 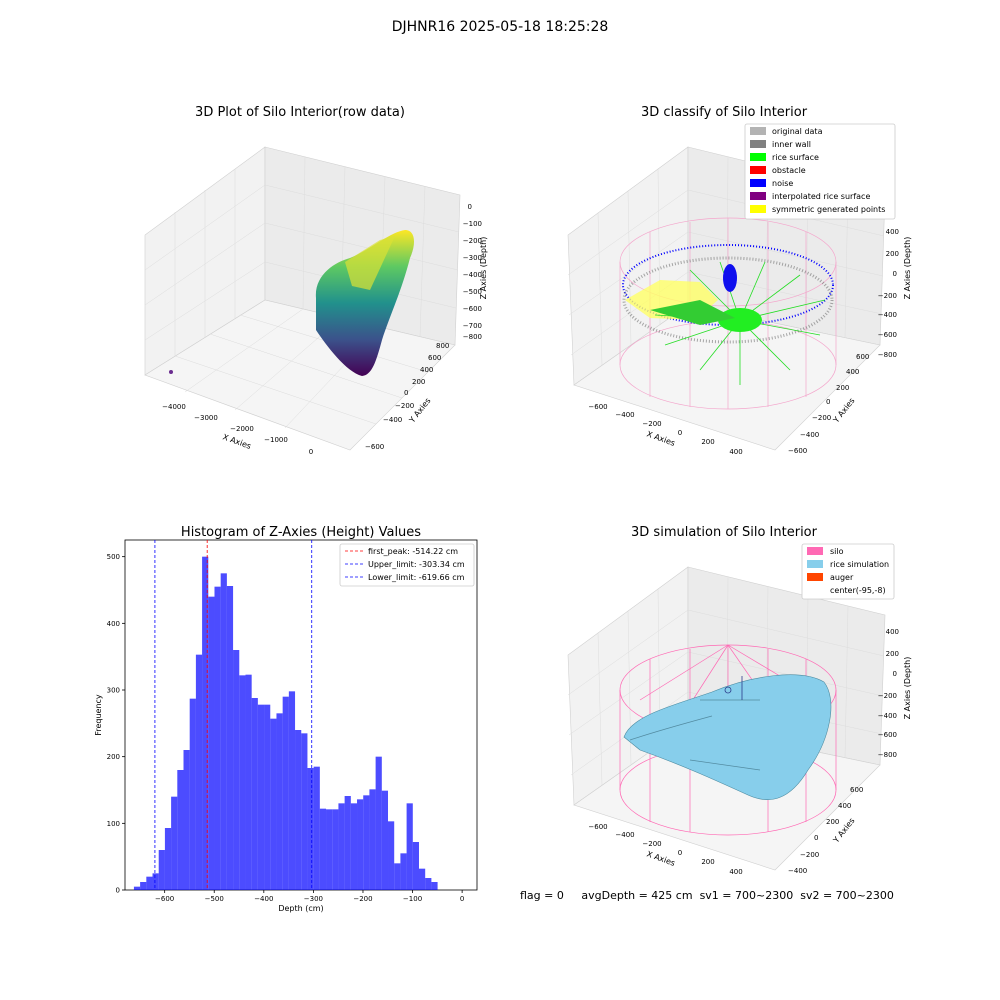 I want to click on classify-panel: 3D classify of Silo Interior, so click(x=739, y=280).